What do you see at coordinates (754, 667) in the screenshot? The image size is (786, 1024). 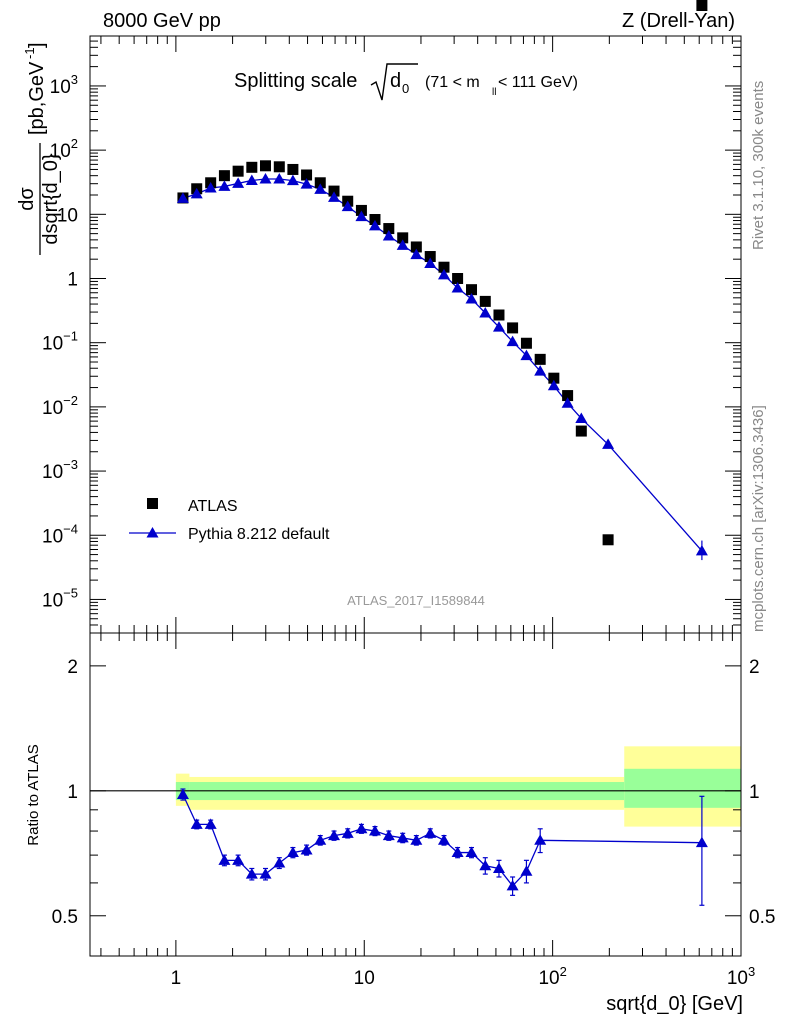 I see `ratio-y-tick-label-right: 2` at bounding box center [754, 667].